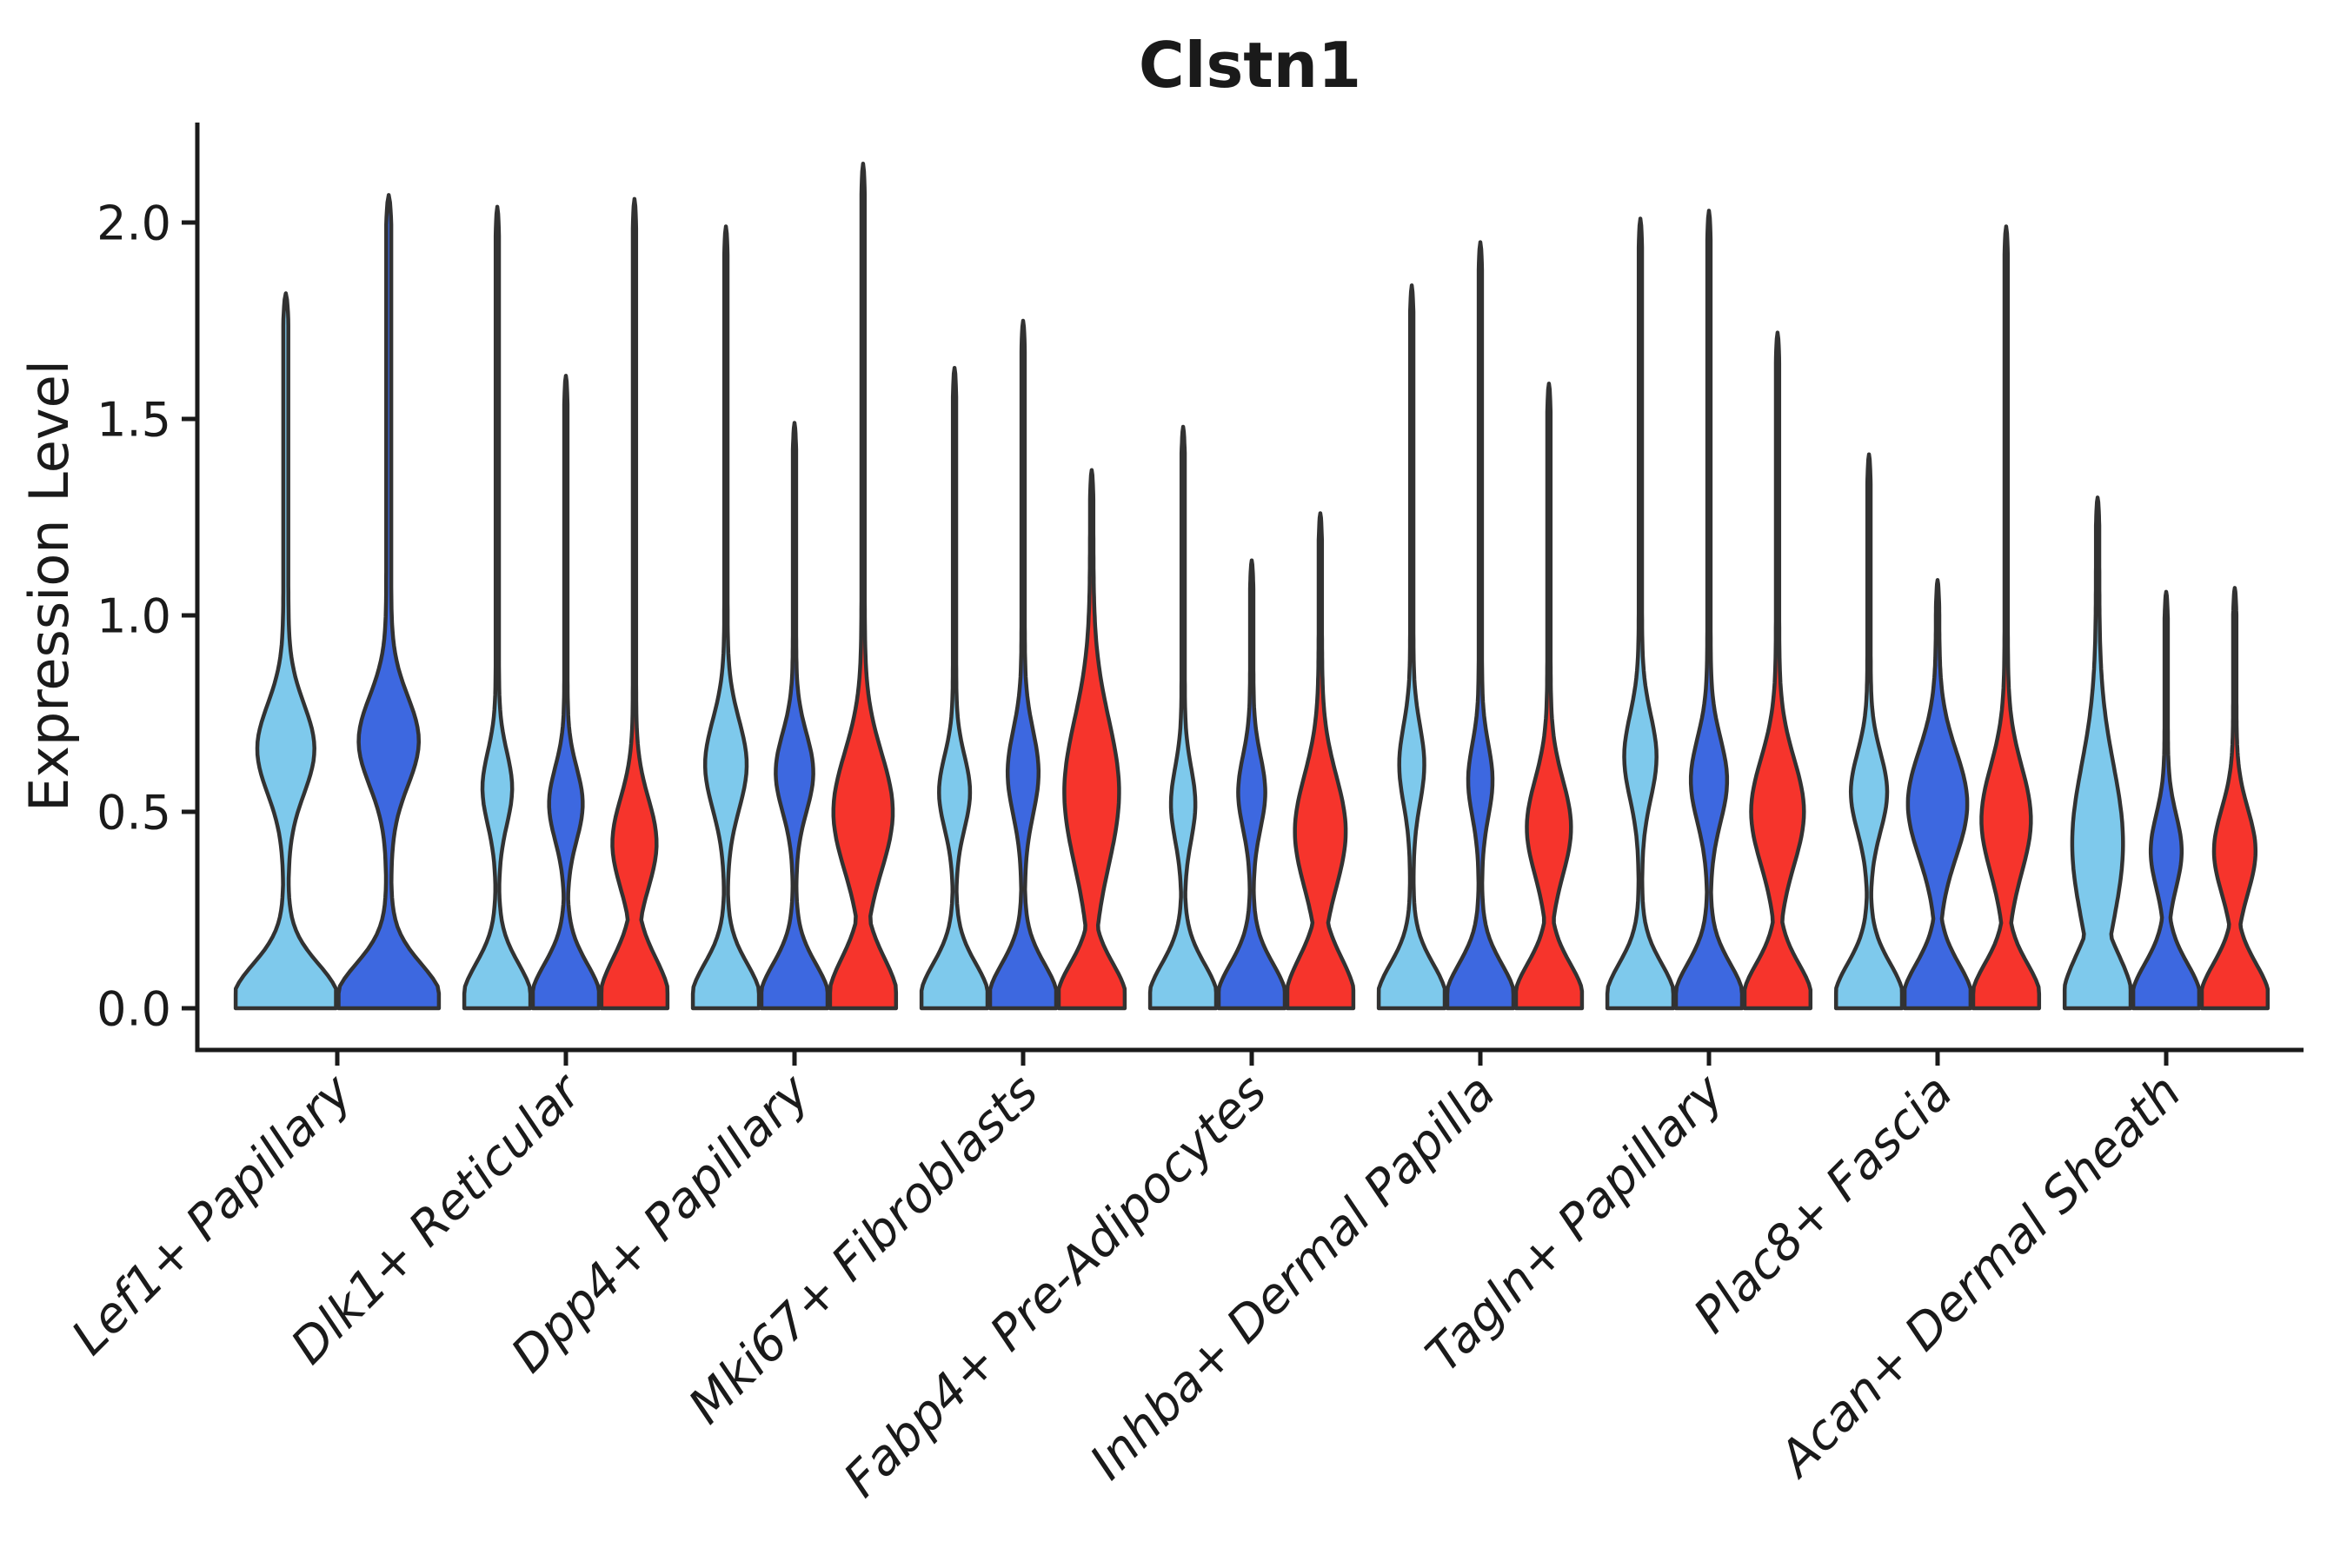 The image size is (2347, 1568). Describe the element at coordinates (133, 1008) in the screenshot. I see `y-tick-label: 0.0` at that location.